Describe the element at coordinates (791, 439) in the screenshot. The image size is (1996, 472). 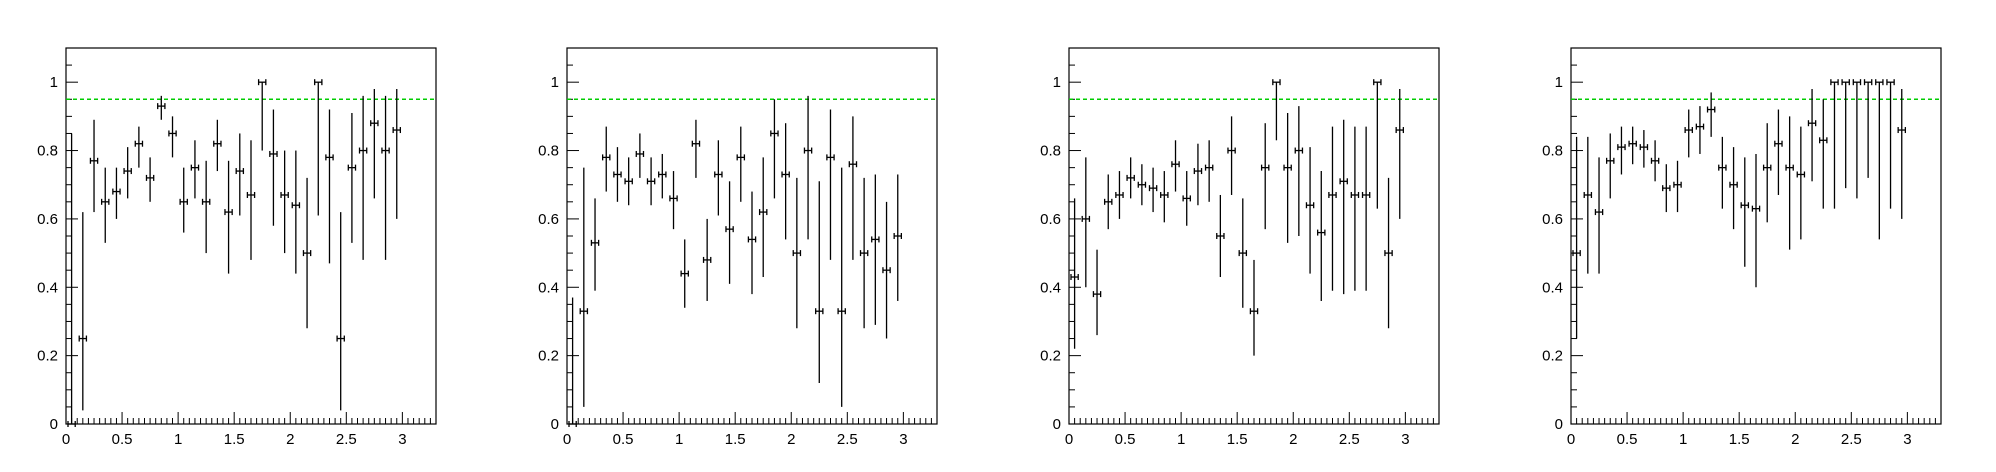
I see `x-tick-label: 2` at that location.